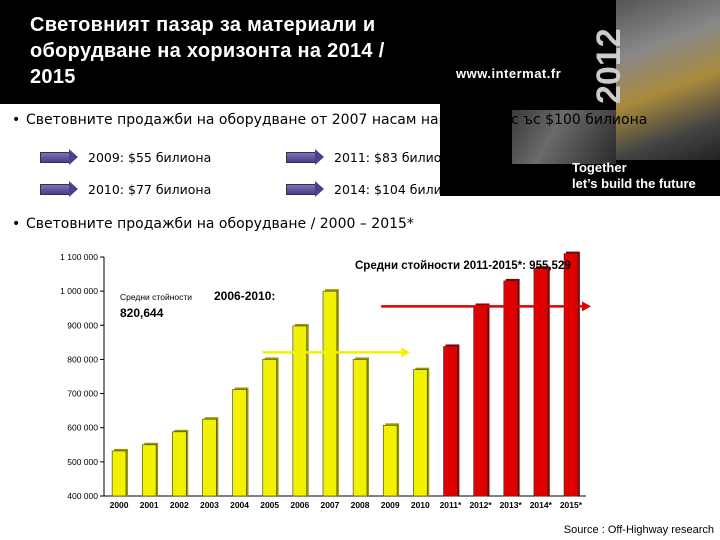 The image size is (720, 540). What do you see at coordinates (79, 257) in the screenshot?
I see `y-tick-label: 1 100 000` at bounding box center [79, 257].